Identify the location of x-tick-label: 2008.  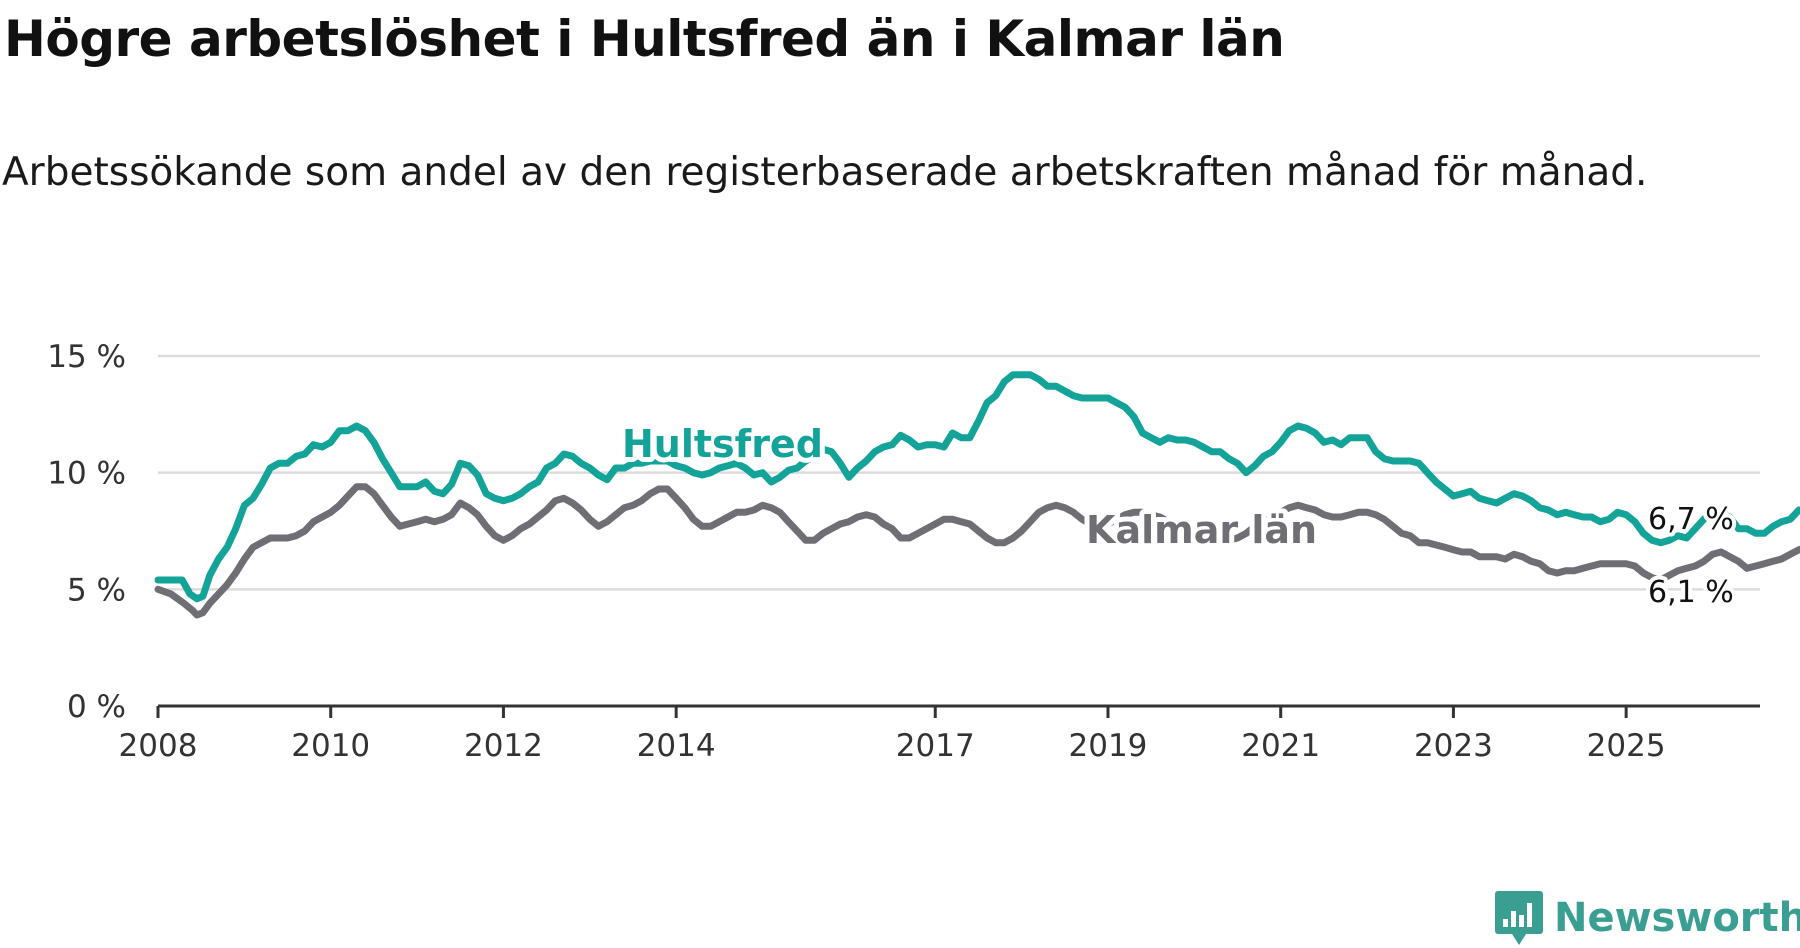
(158, 746).